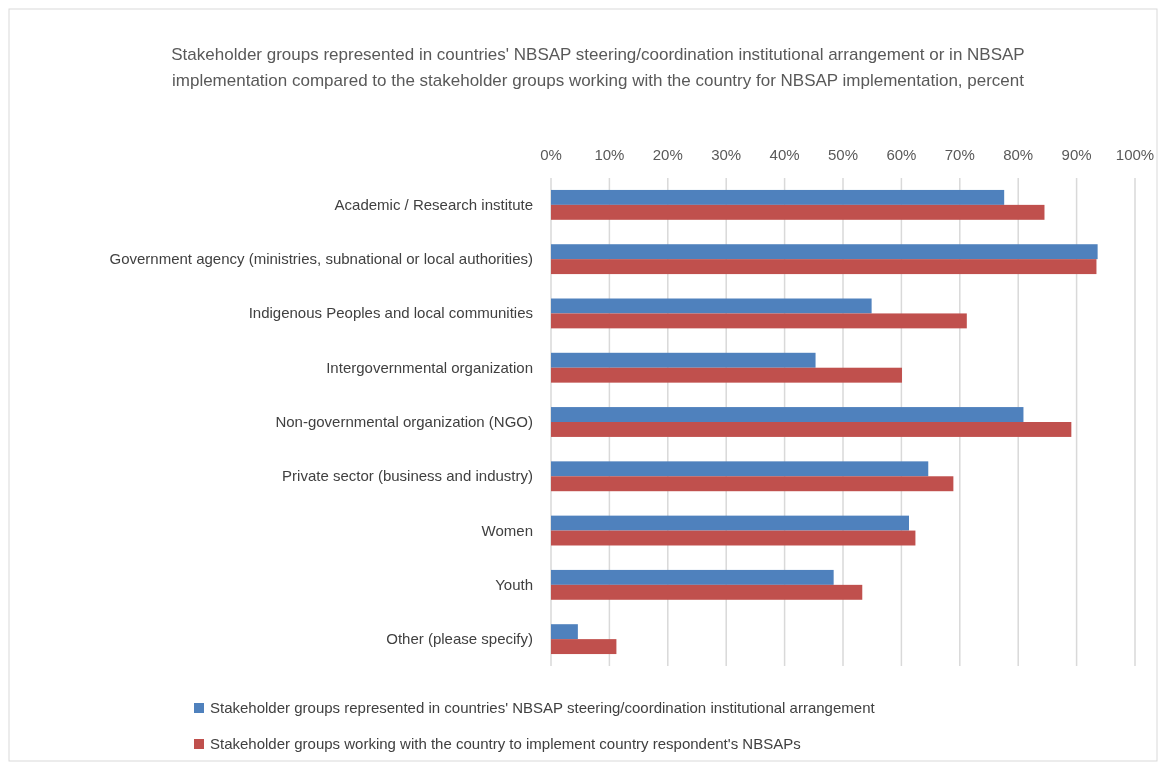 Image resolution: width=1158 pixels, height=762 pixels. I want to click on x-tick-label: 100%, so click(1135, 154).